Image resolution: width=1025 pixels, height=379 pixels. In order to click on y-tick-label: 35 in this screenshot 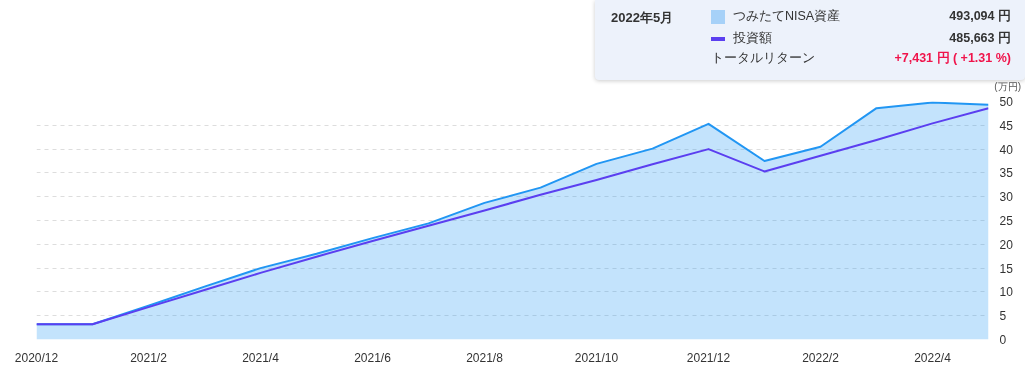, I will do `click(1006, 173)`.